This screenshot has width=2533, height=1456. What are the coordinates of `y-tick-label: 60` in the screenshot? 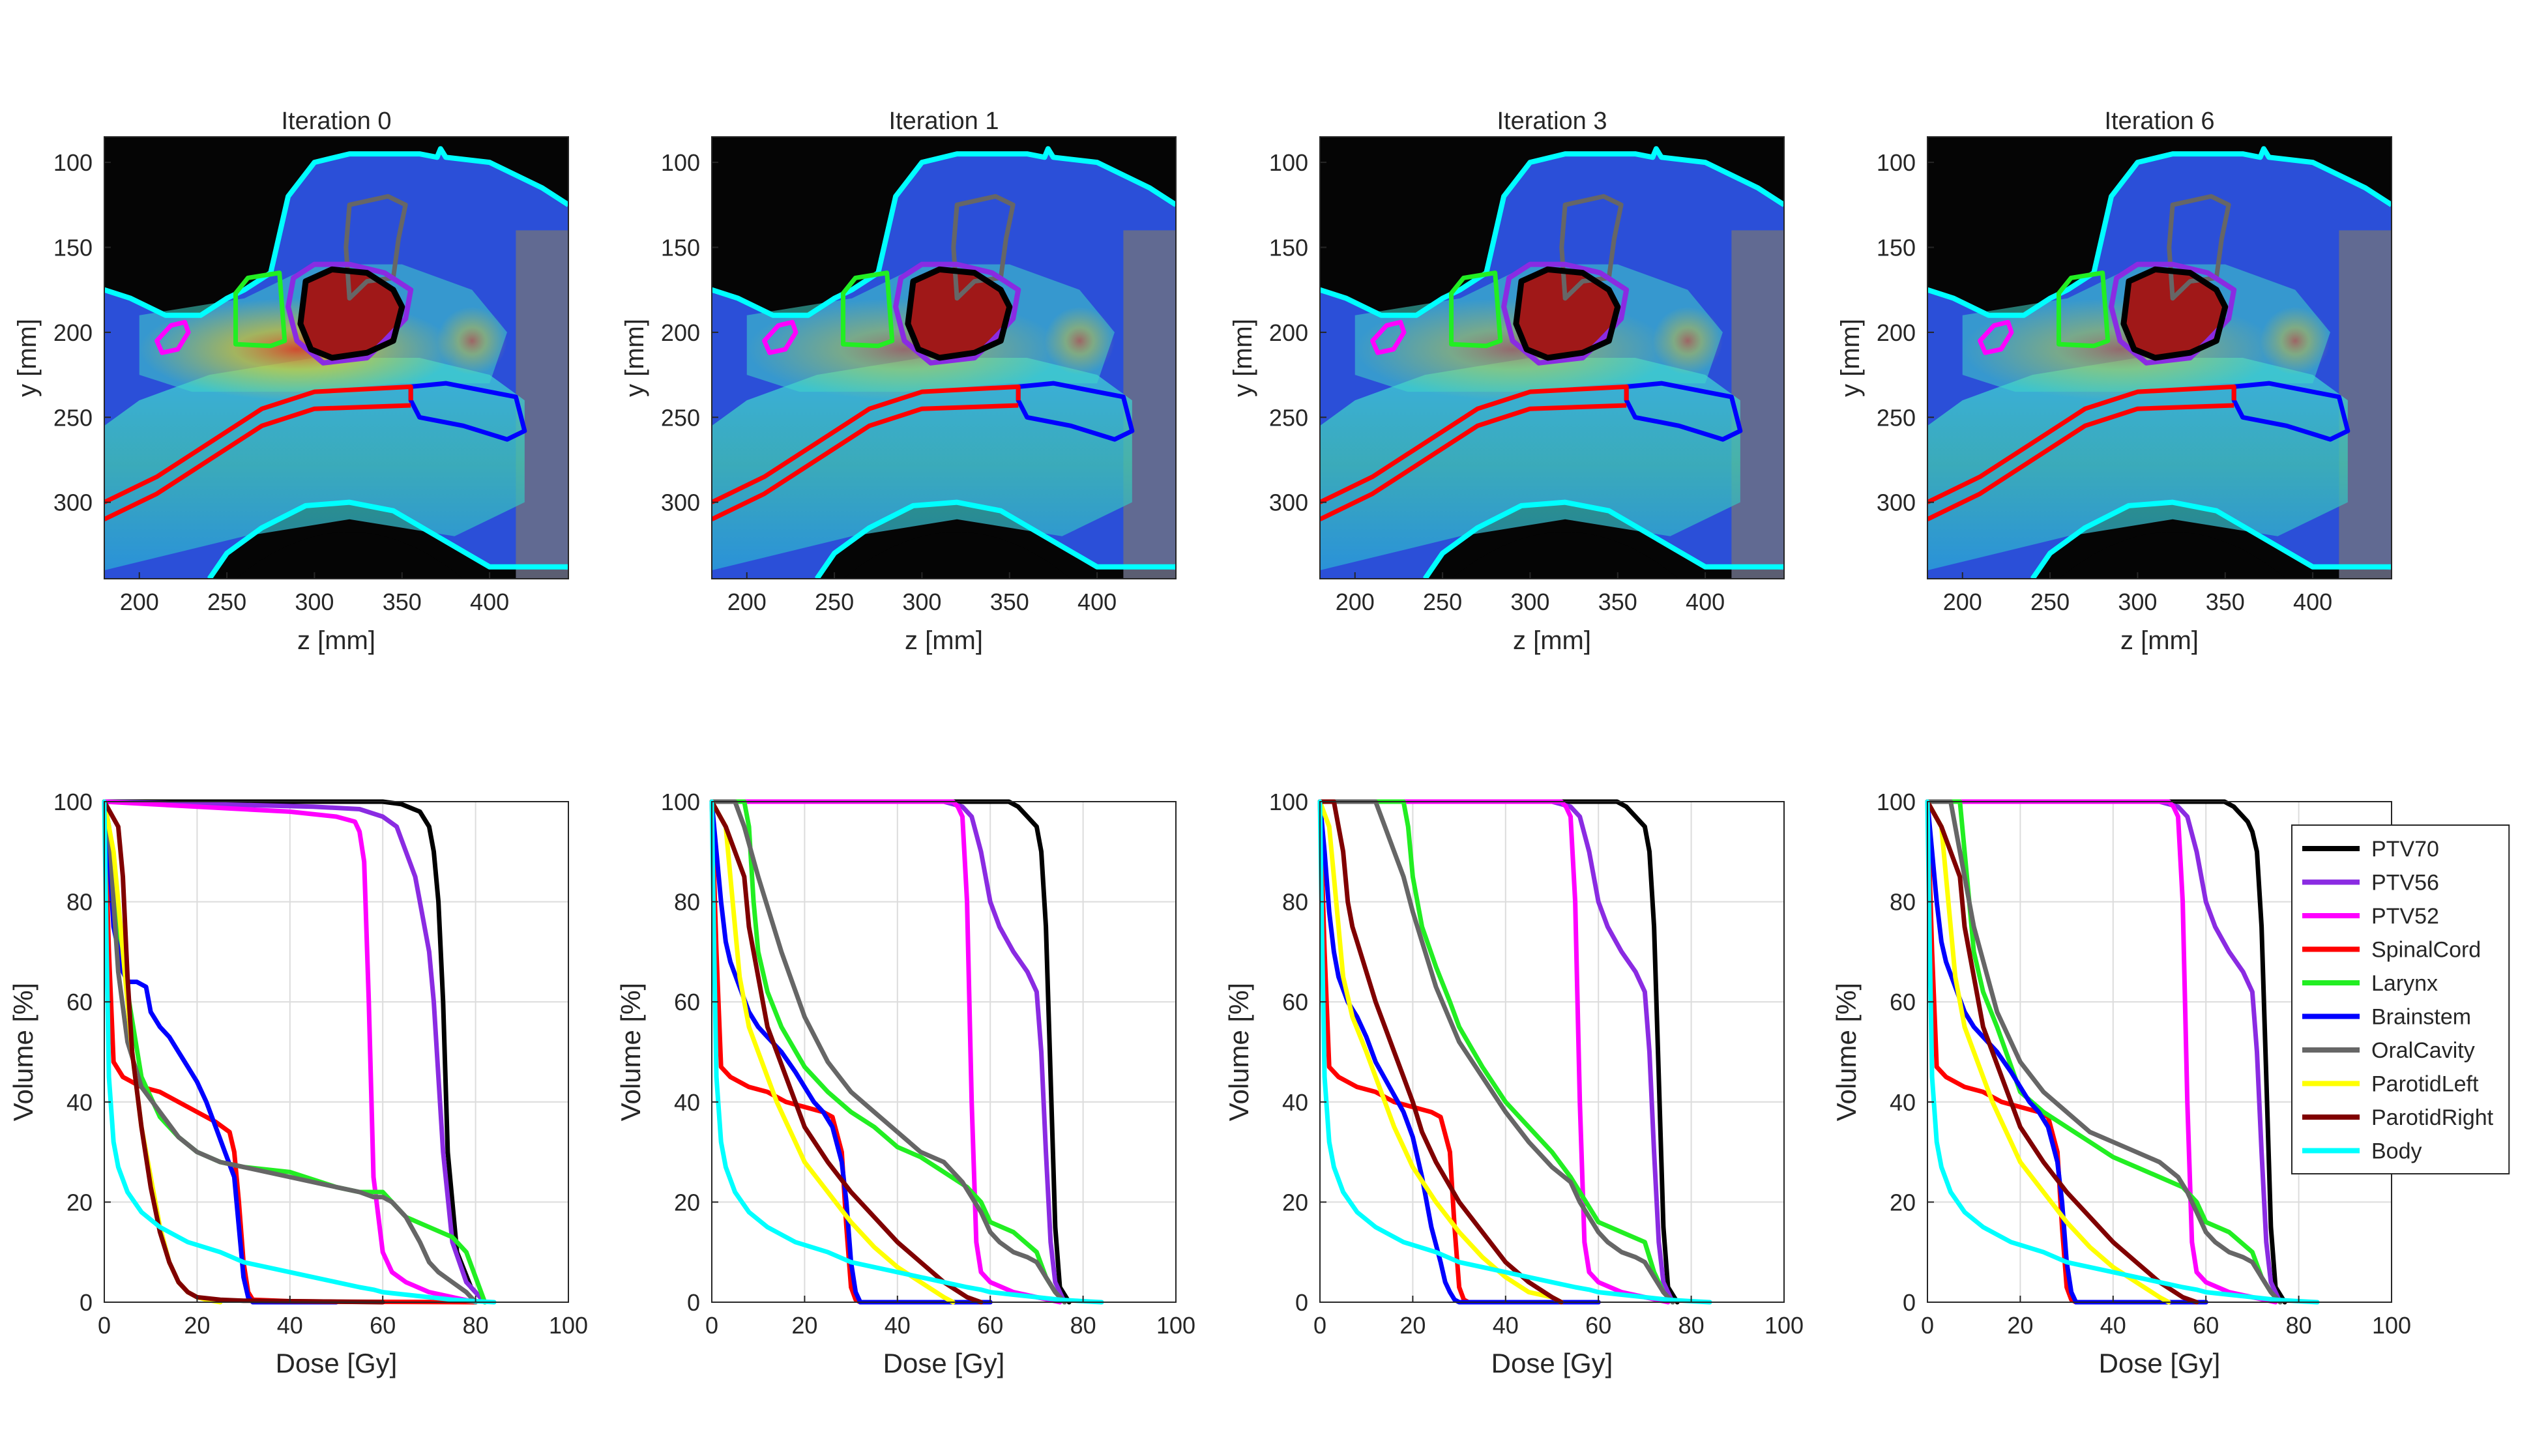 It's located at (1295, 1002).